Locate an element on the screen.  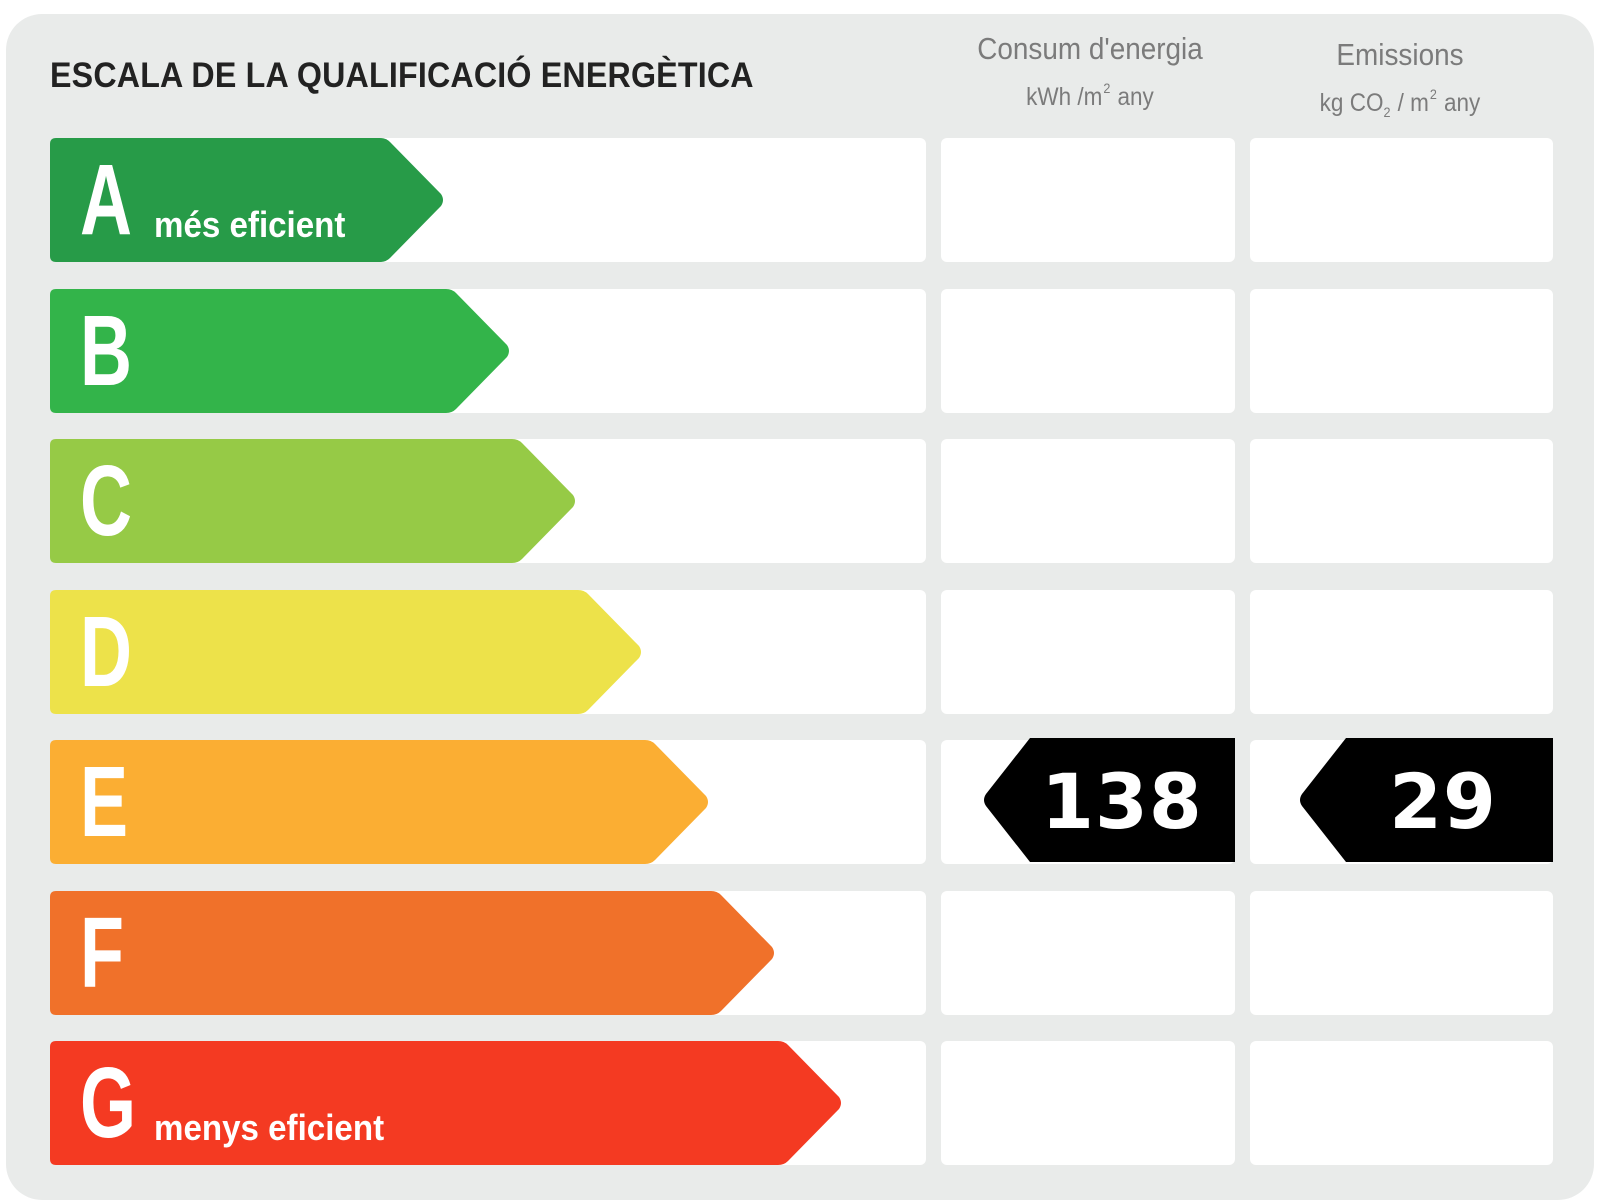
rating-arrow-shape-e is located at coordinates (379, 802).